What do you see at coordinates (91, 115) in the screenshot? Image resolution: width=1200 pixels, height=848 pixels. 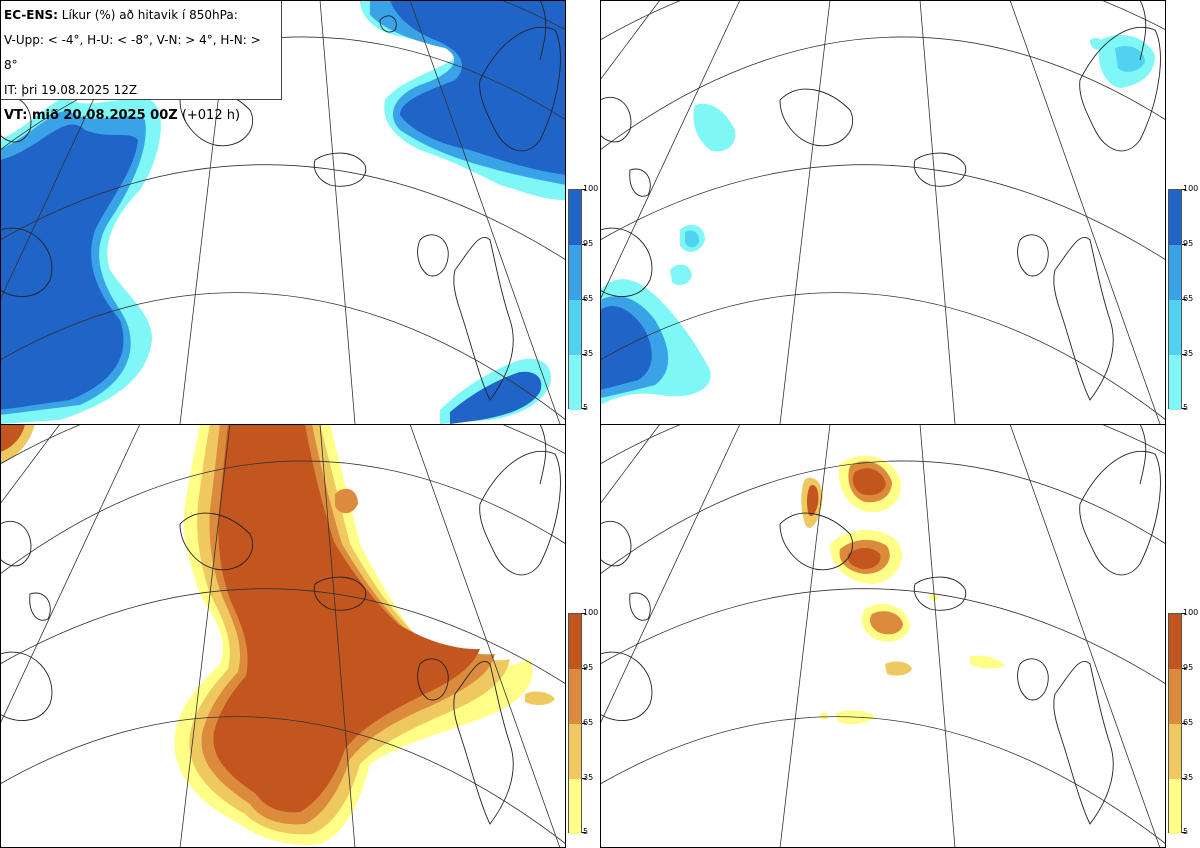 I see `valid-time: VT: mið 20.08.2025 00Z` at bounding box center [91, 115].